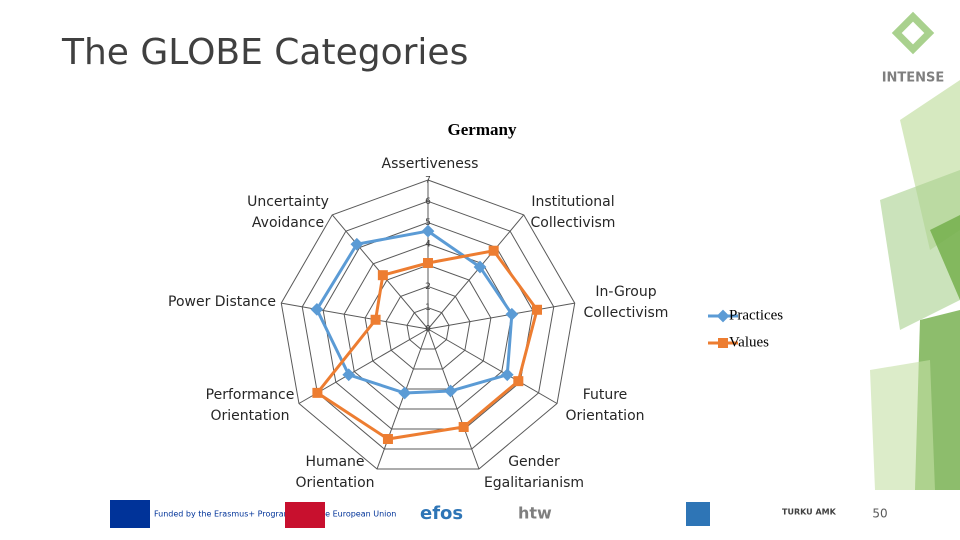  I want to click on legend-label: Values, so click(749, 342).